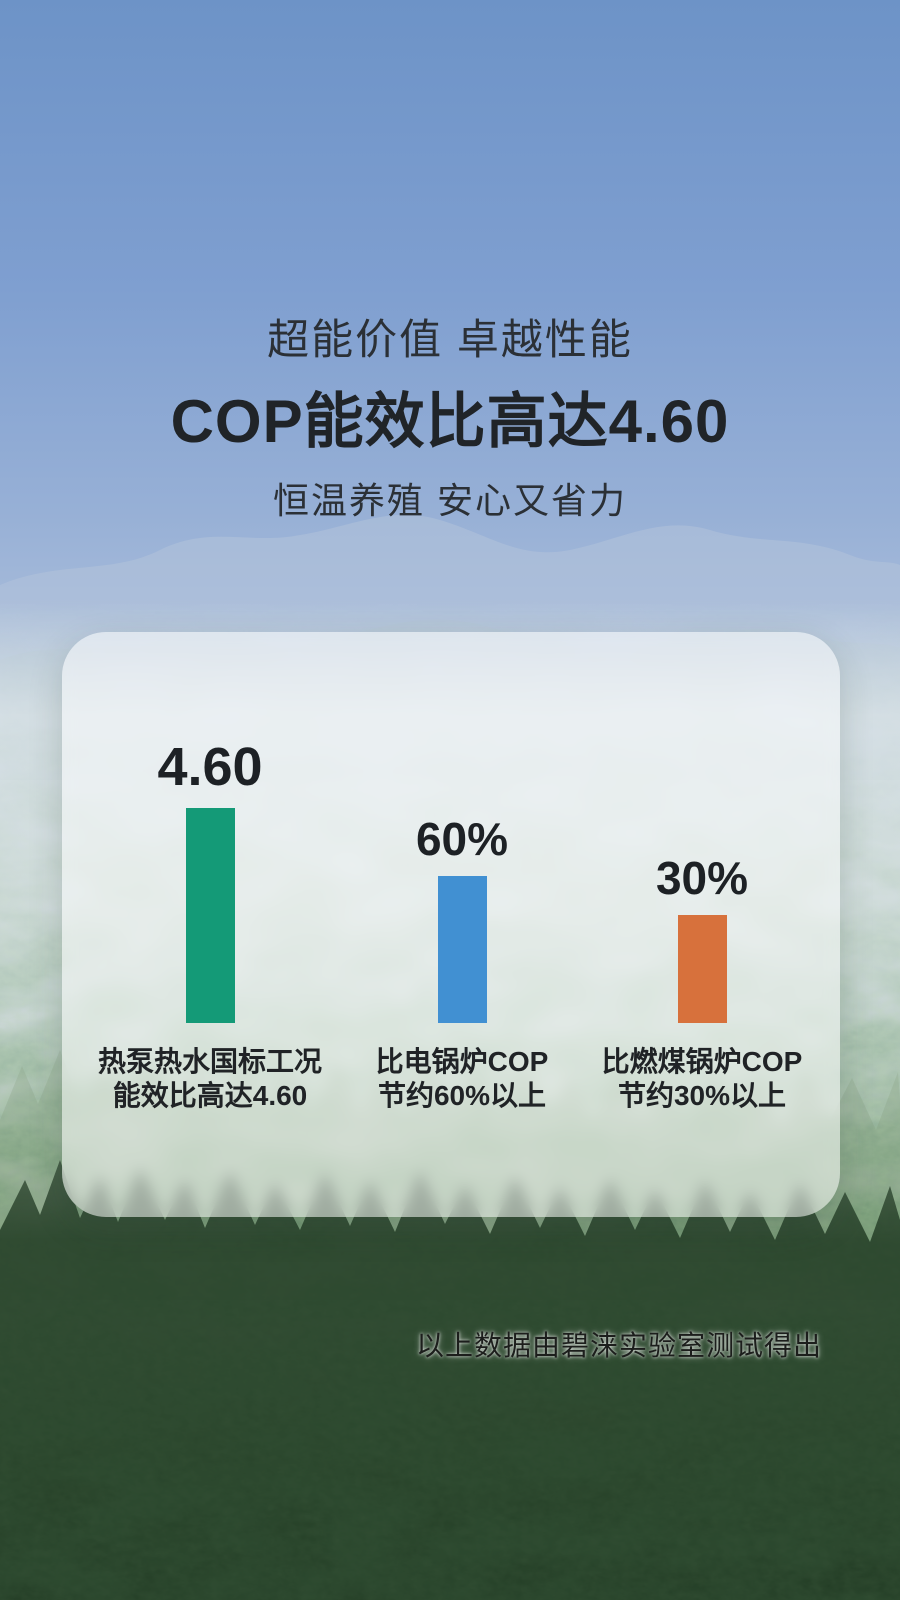 The height and width of the screenshot is (1600, 900). I want to click on bar-caption: 比燃煤锅炉COP 节约30%以上, so click(702, 1079).